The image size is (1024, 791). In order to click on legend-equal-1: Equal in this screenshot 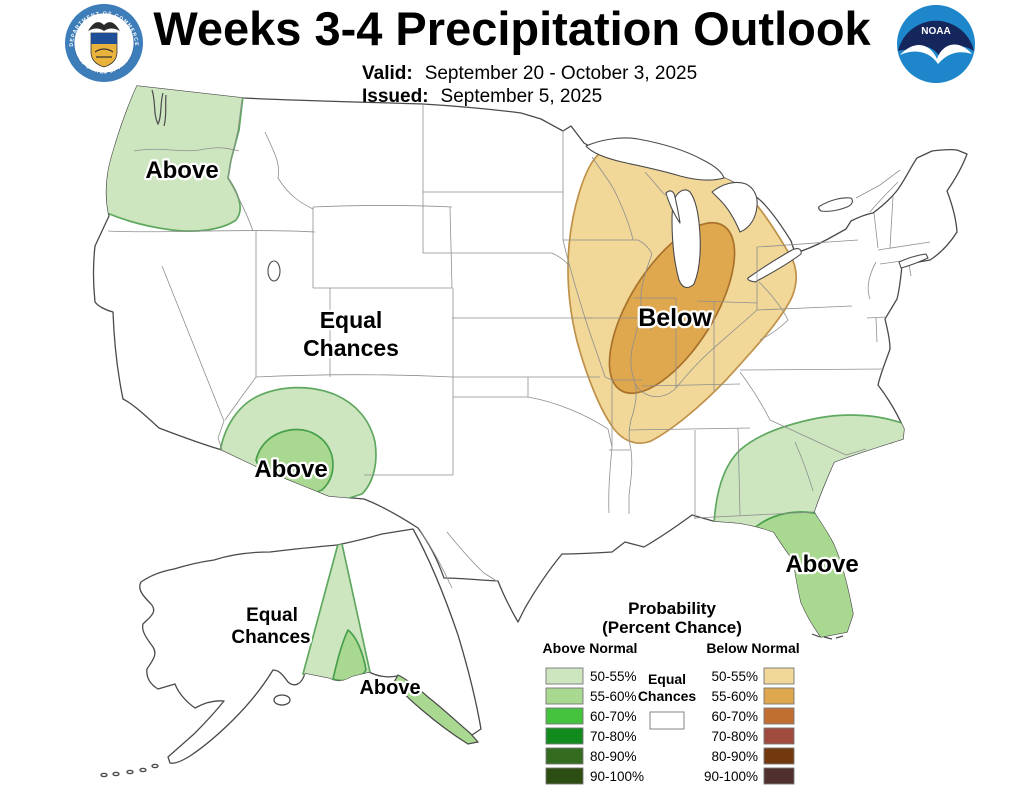, I will do `click(667, 679)`.